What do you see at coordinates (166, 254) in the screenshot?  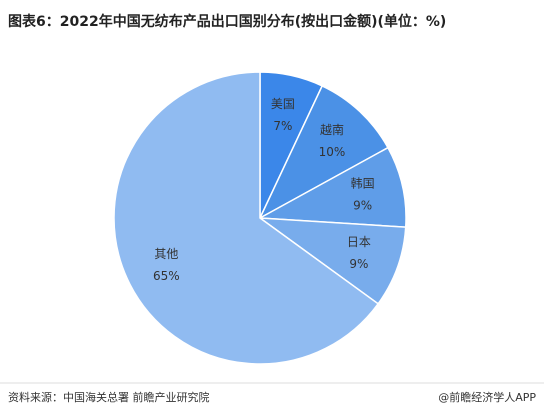 I see `slice-label: 其他` at bounding box center [166, 254].